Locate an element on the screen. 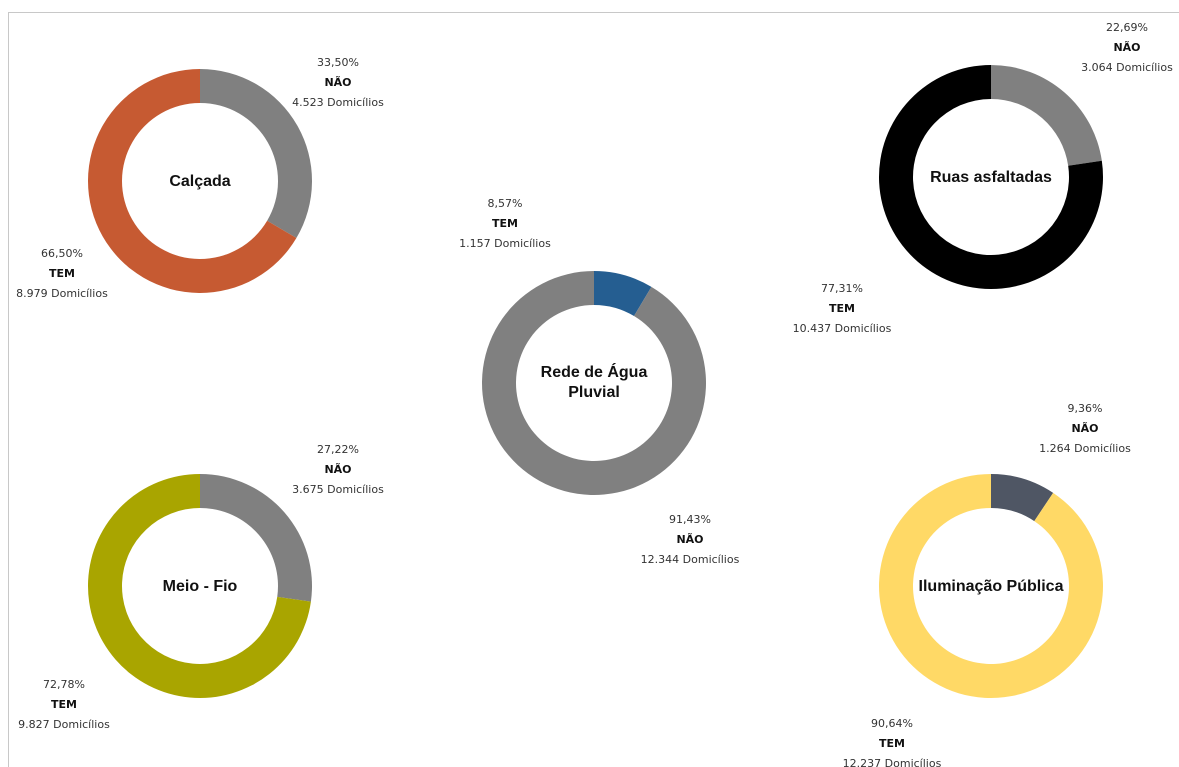  iluminacao-publica-slice-tem is located at coordinates (991, 586).